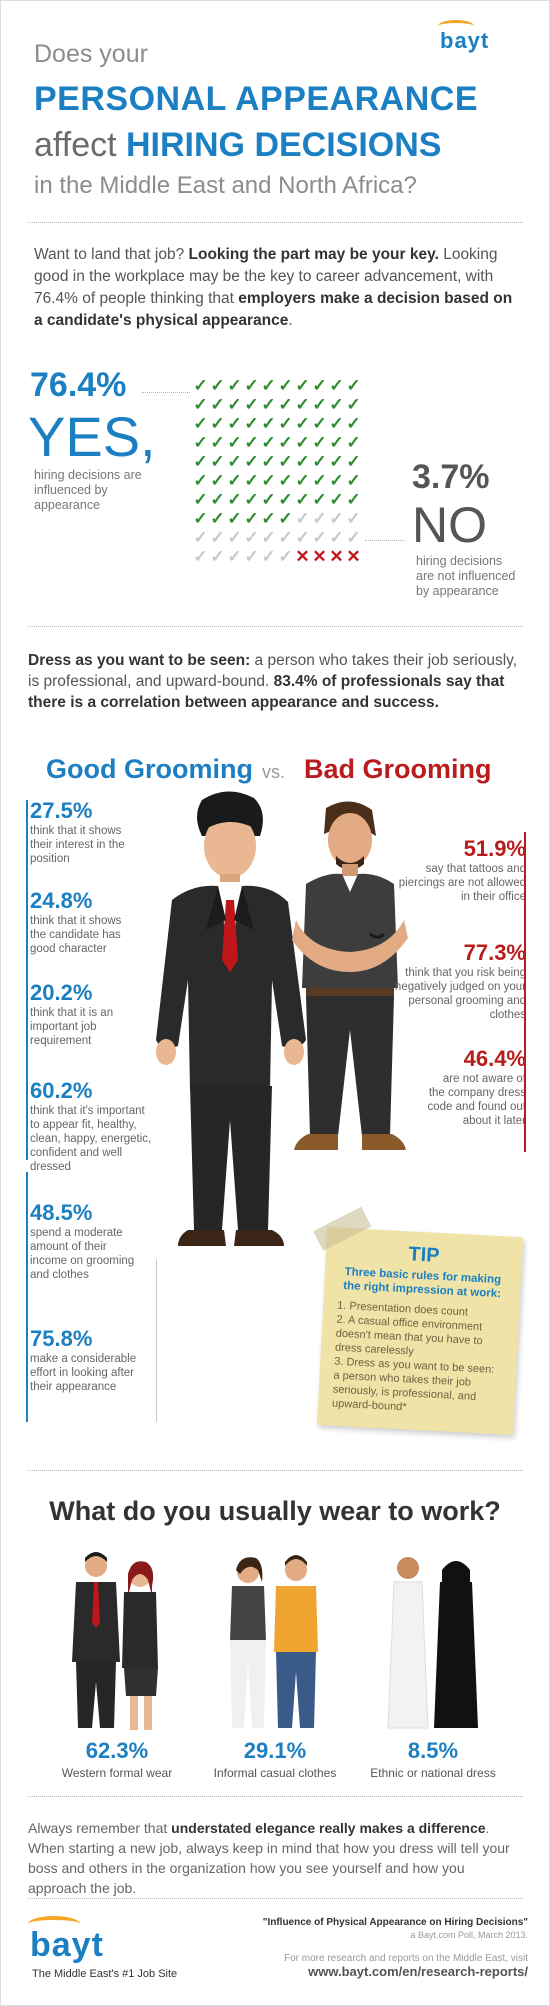  What do you see at coordinates (106, 1947) in the screenshot?
I see `bayt-footer-logo: bayt The Middle East's #1 Job Site` at bounding box center [106, 1947].